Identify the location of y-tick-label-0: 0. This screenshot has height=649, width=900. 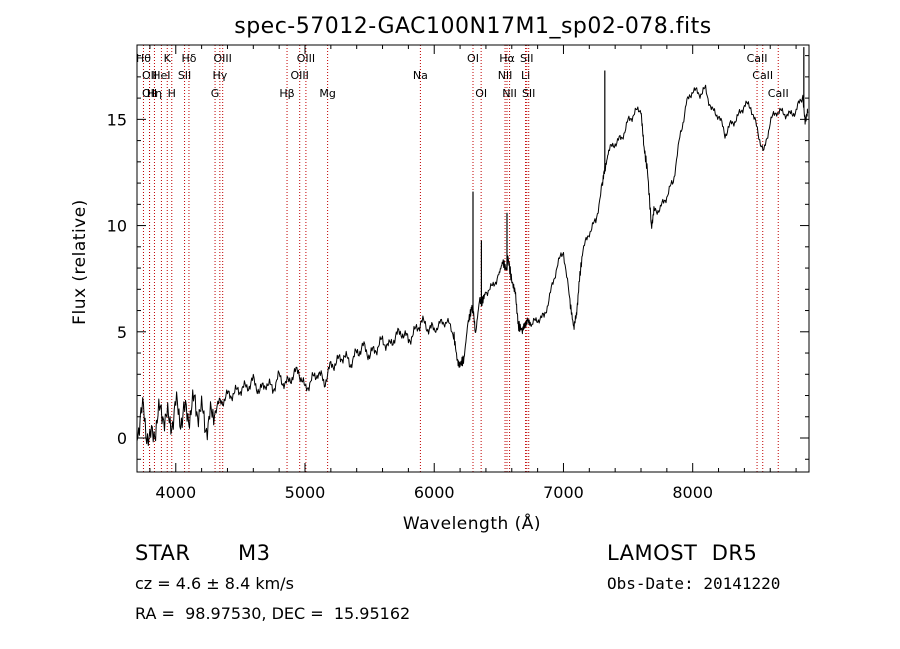
(122, 438).